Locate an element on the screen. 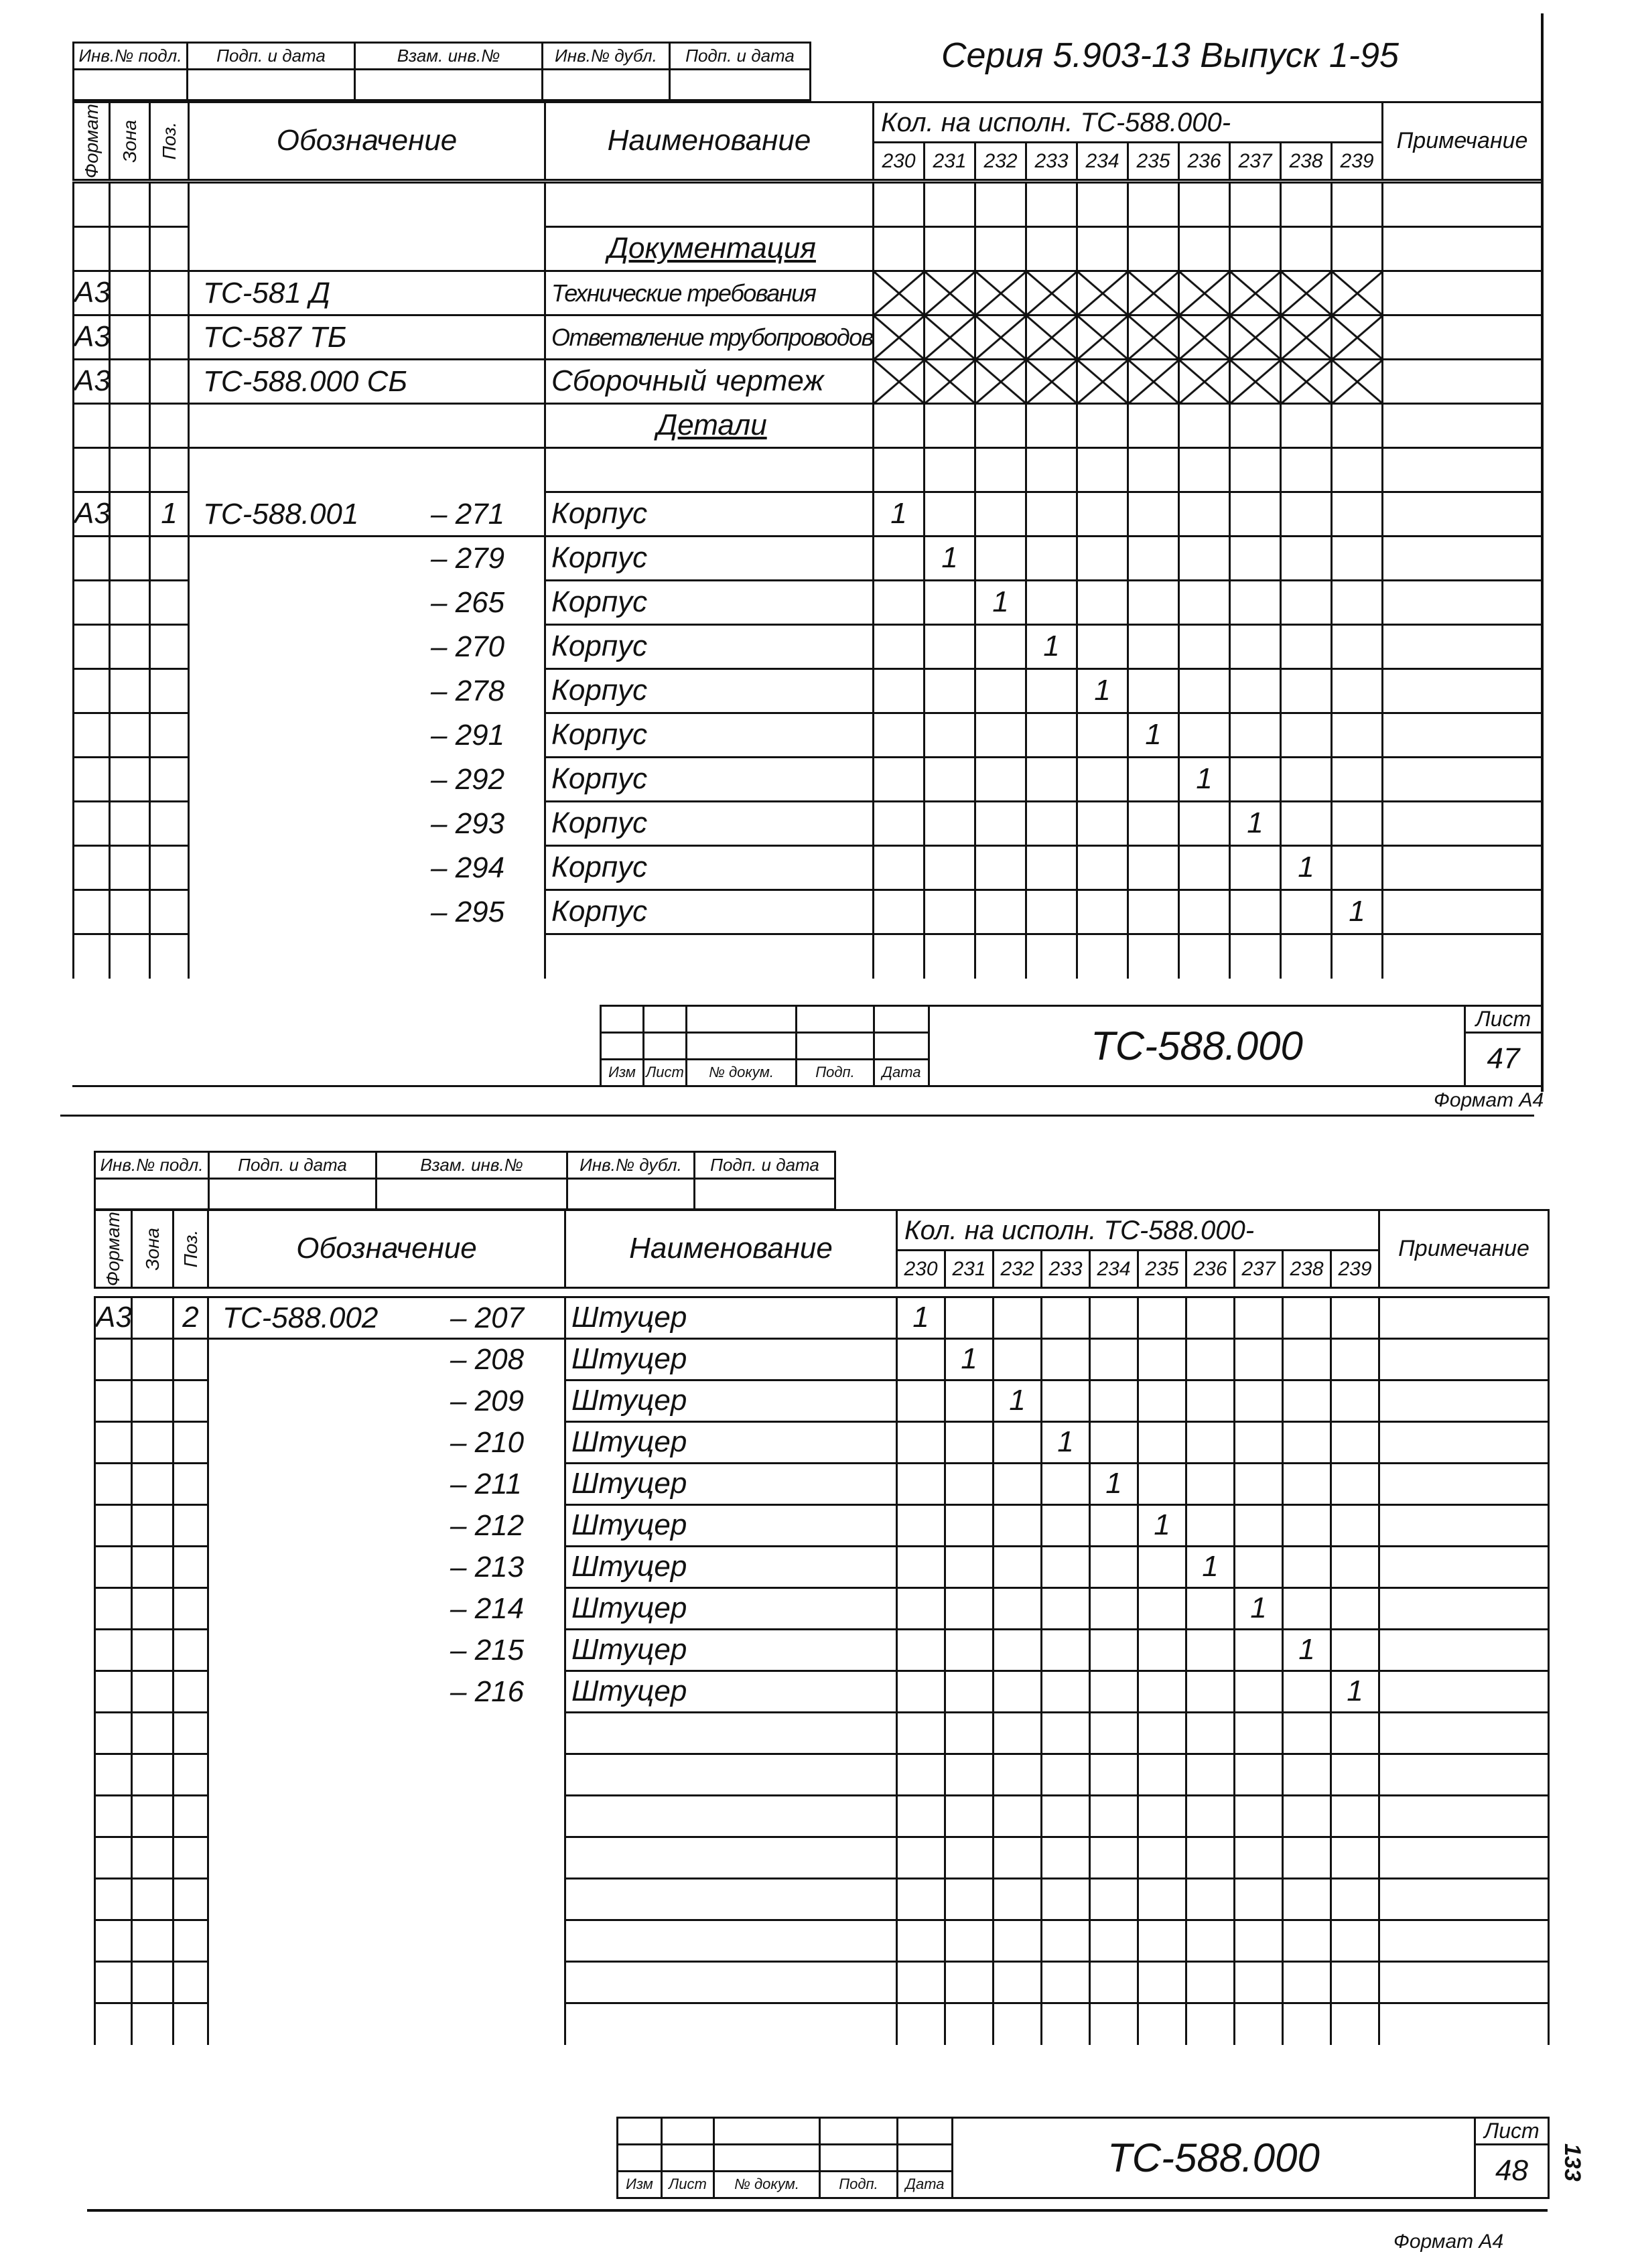 Image resolution: width=1636 pixels, height=2268 pixels. table-row: – 216 Штуцер 1 is located at coordinates (822, 1691).